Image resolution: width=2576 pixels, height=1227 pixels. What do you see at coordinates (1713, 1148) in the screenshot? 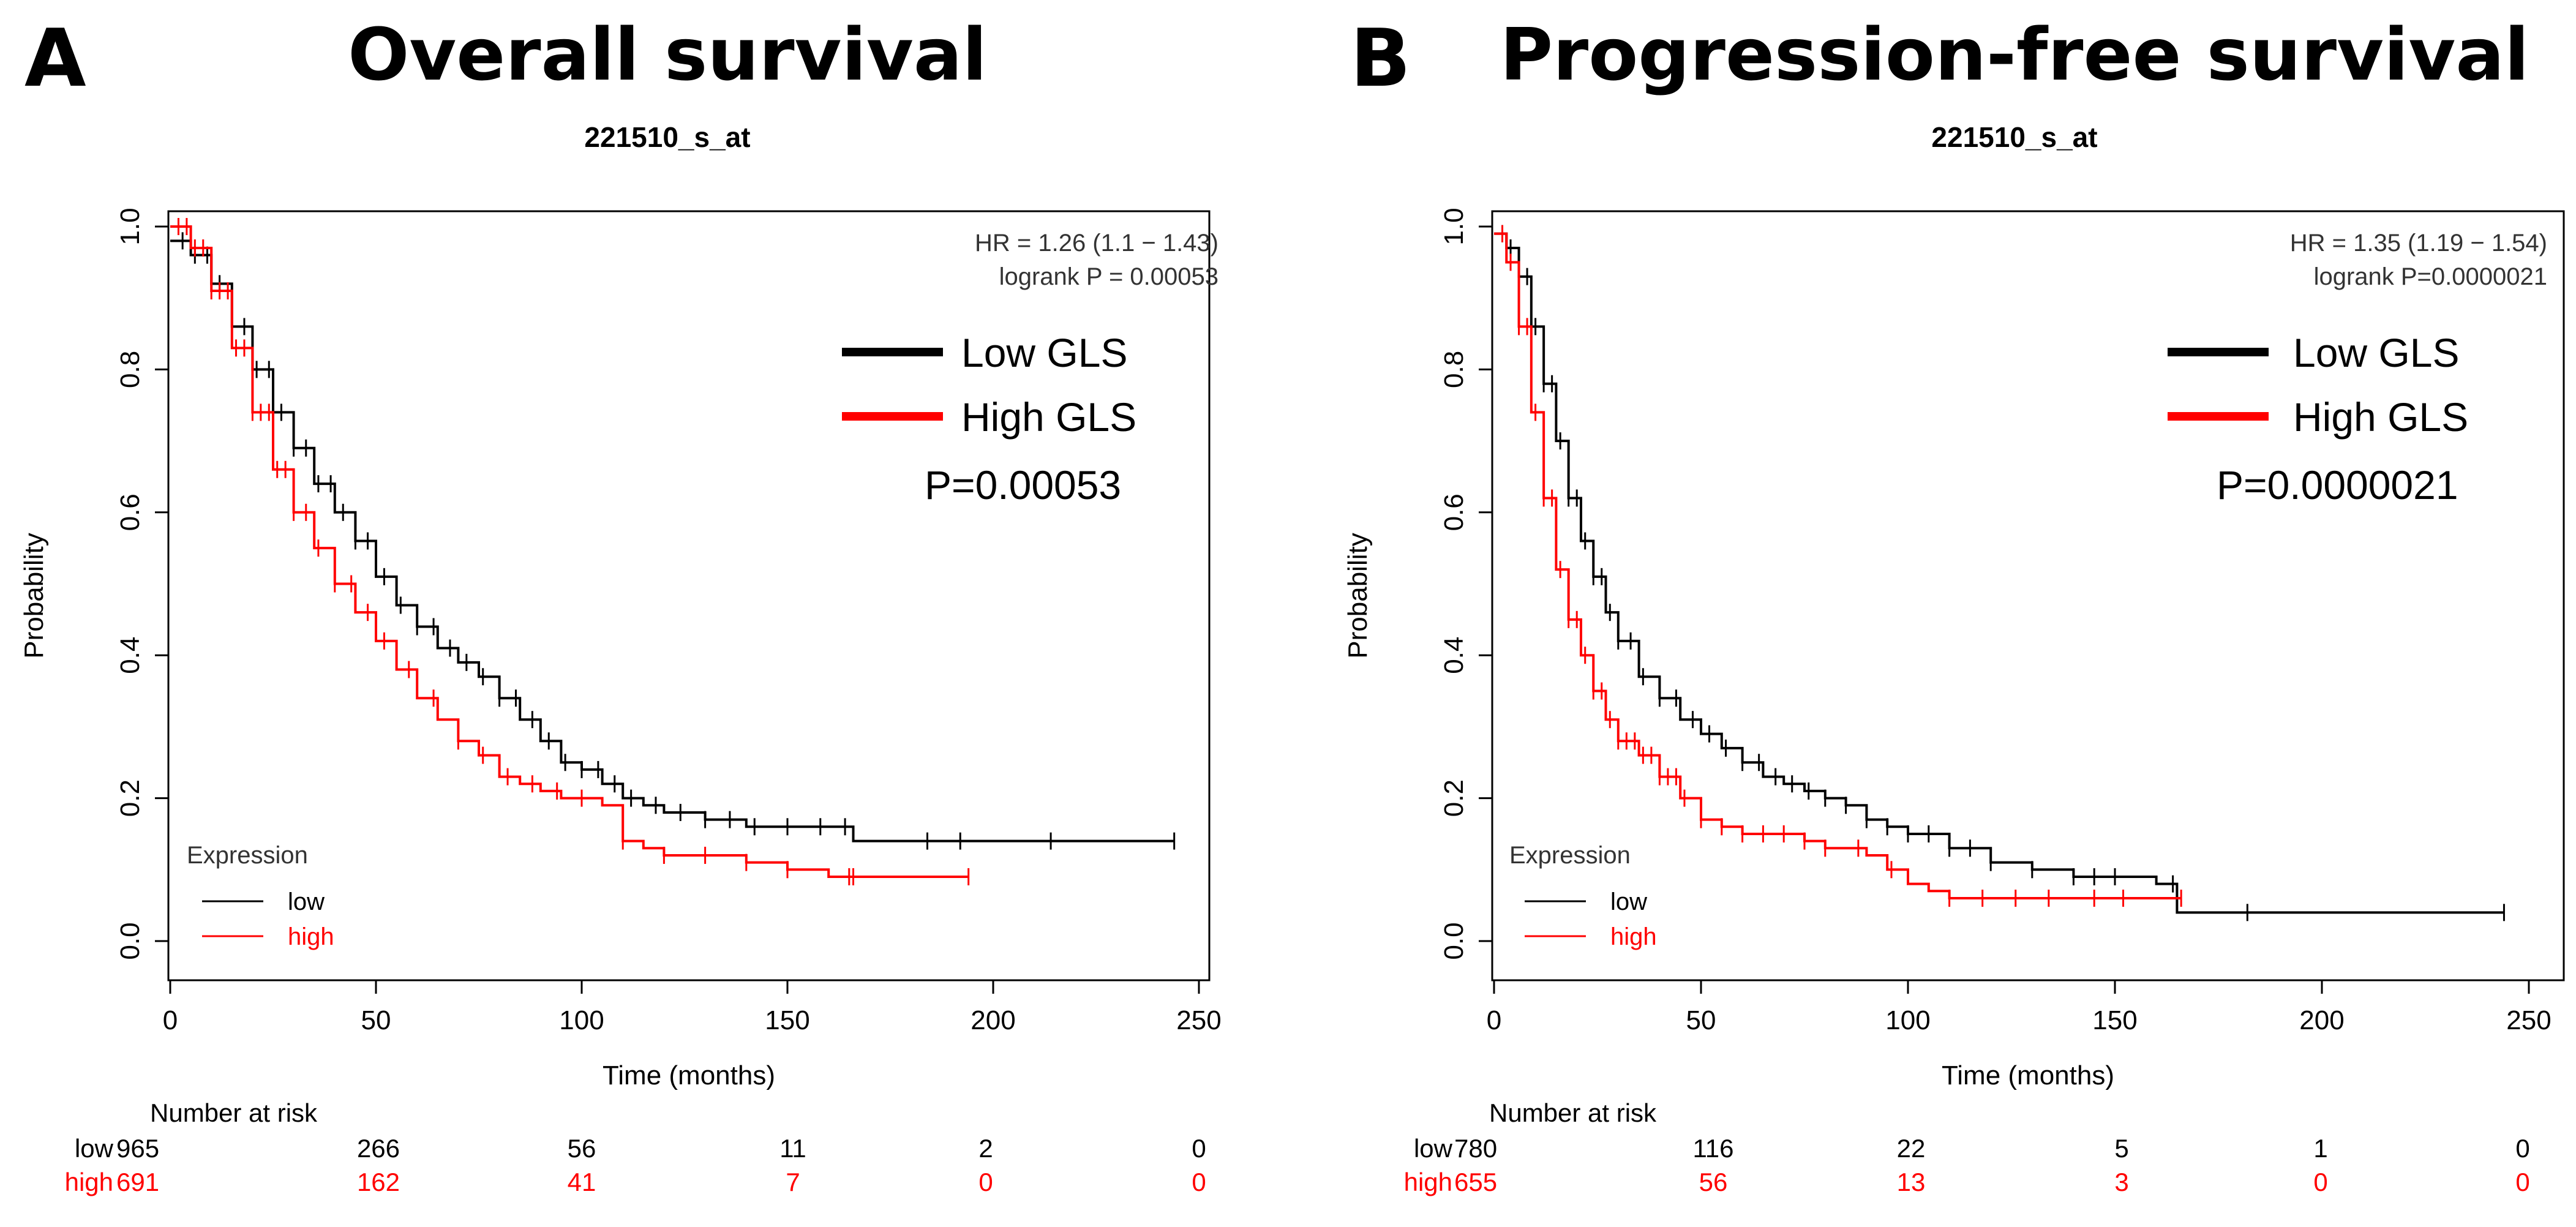
I see `risk-value: 116` at bounding box center [1713, 1148].